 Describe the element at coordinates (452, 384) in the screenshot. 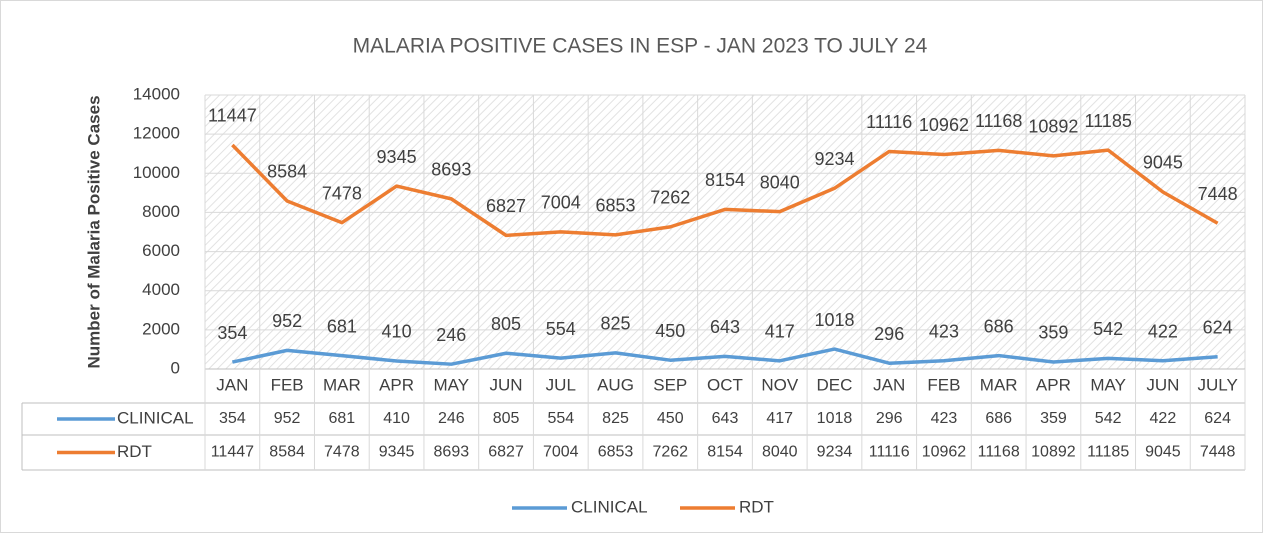

I see `x-tick-label: MAY` at that location.